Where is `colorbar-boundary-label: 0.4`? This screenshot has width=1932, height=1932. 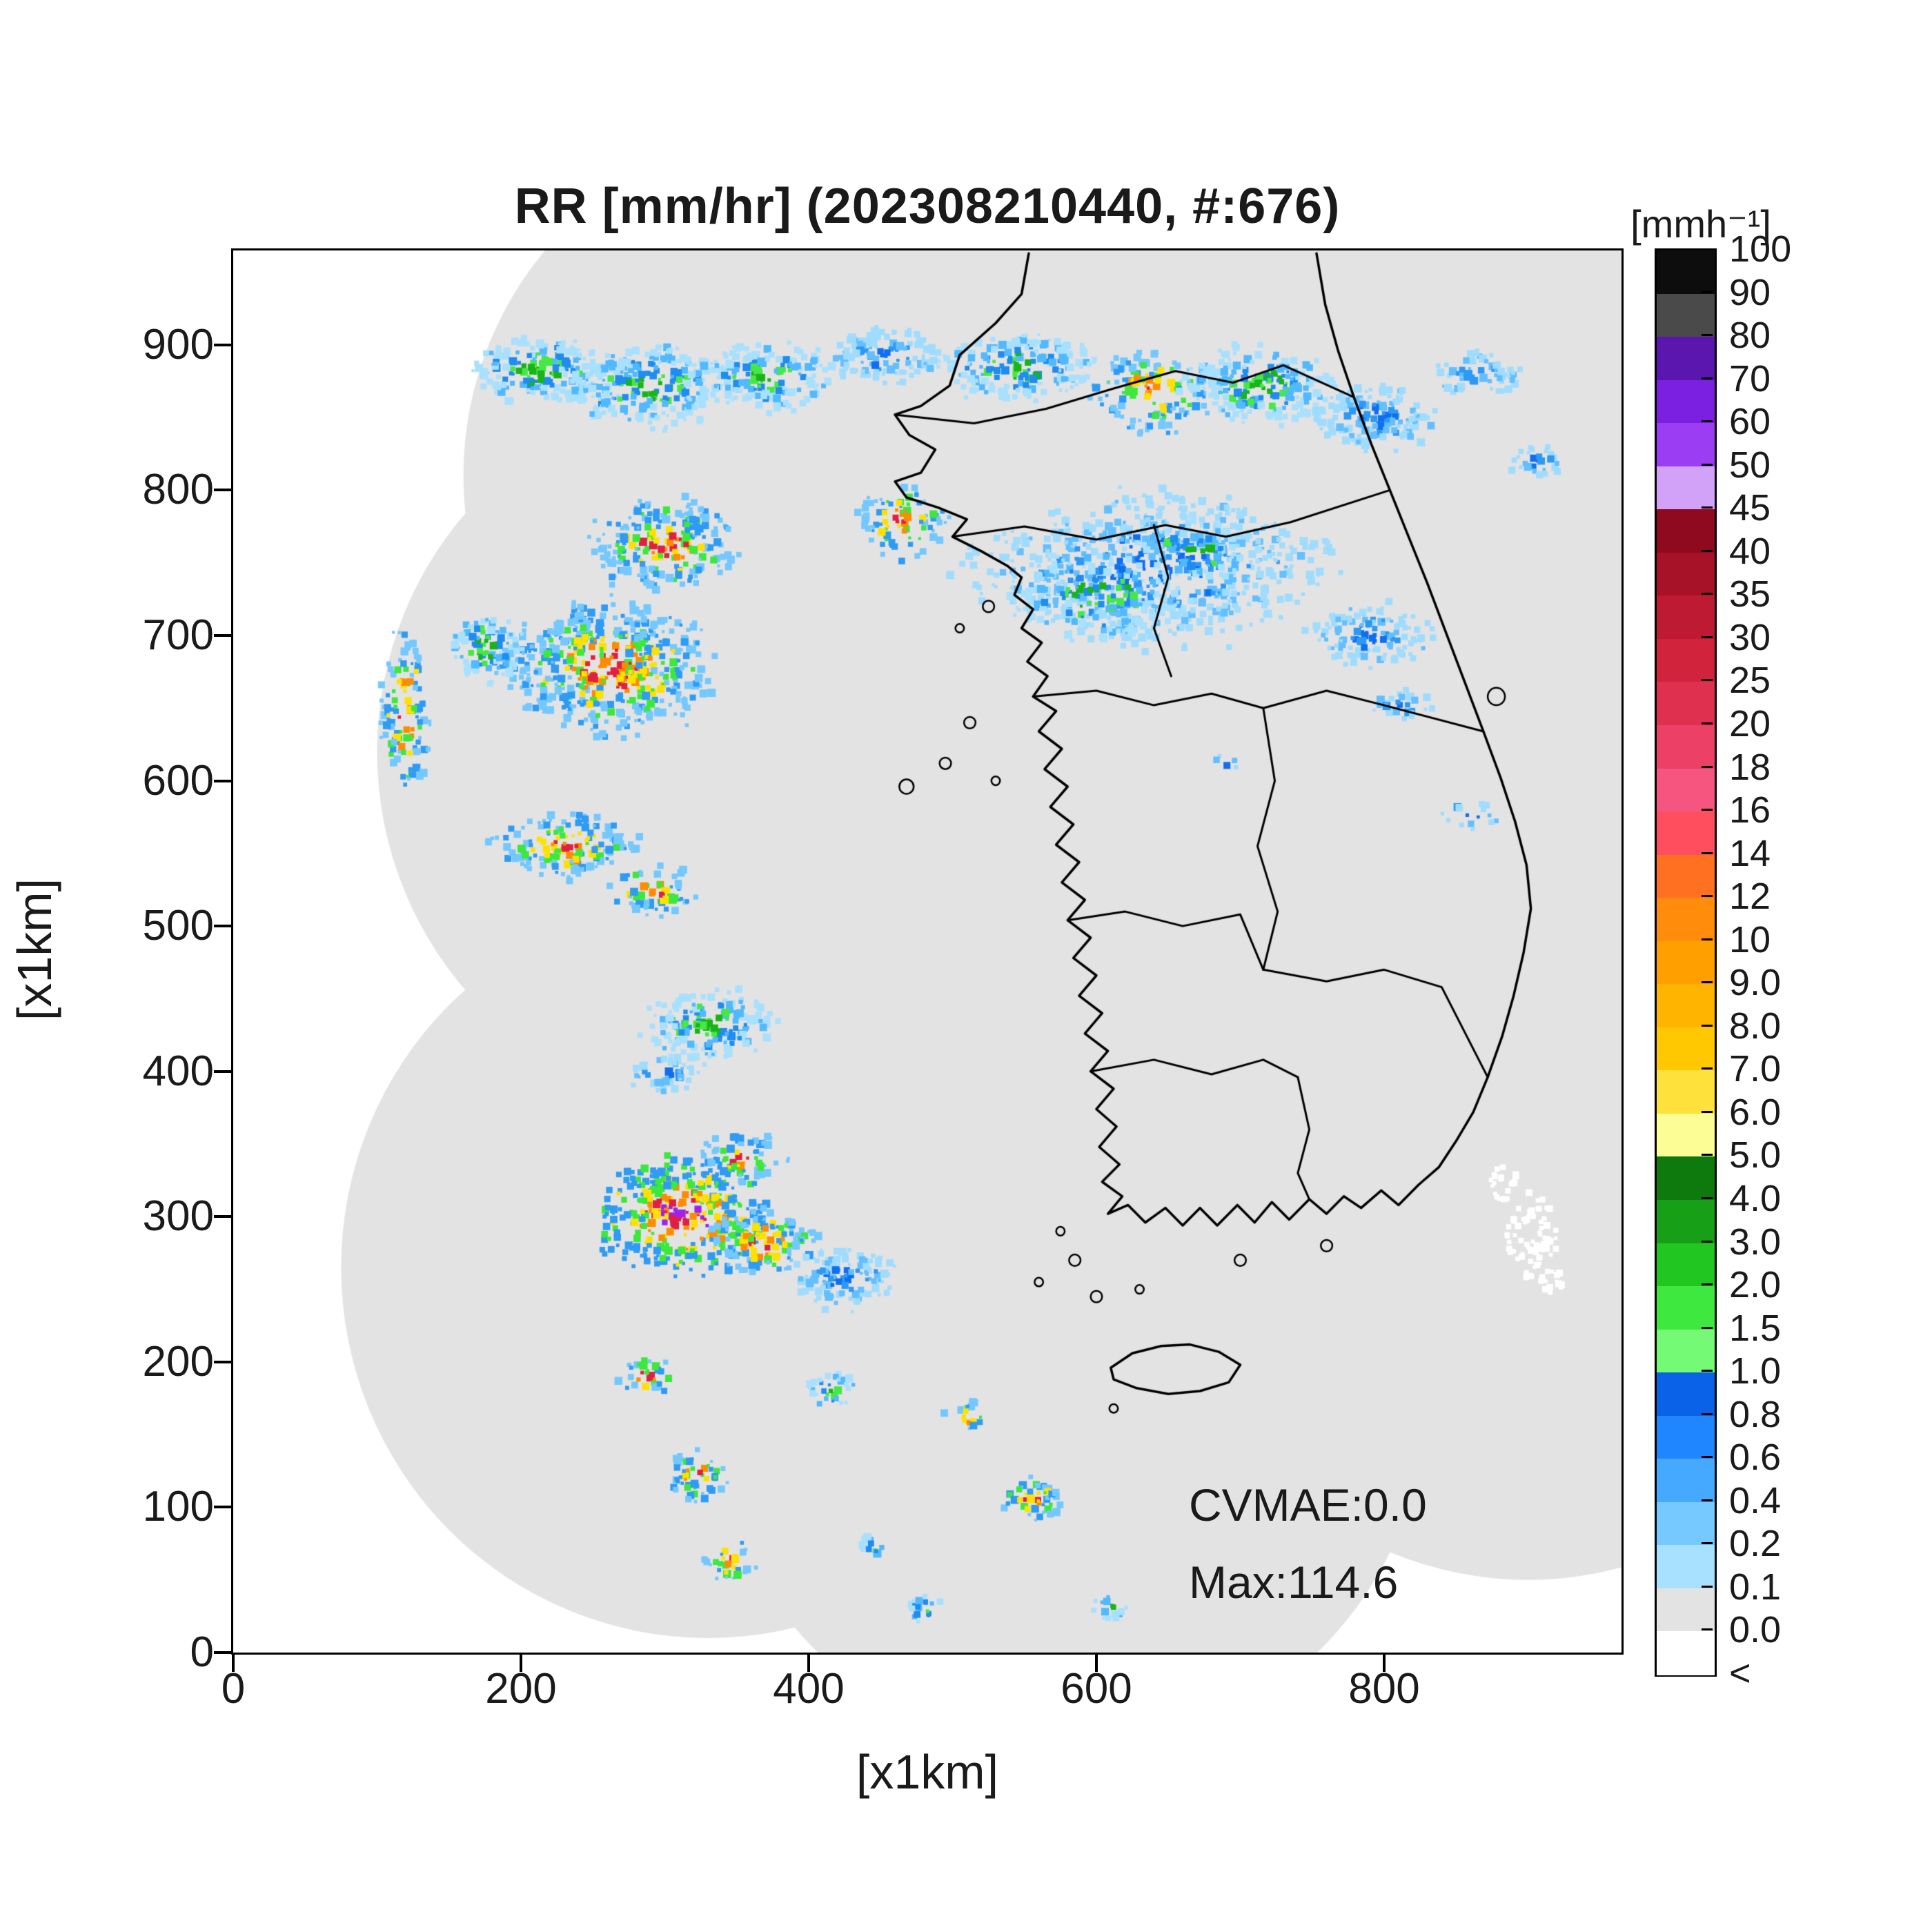
colorbar-boundary-label: 0.4 is located at coordinates (1755, 1500).